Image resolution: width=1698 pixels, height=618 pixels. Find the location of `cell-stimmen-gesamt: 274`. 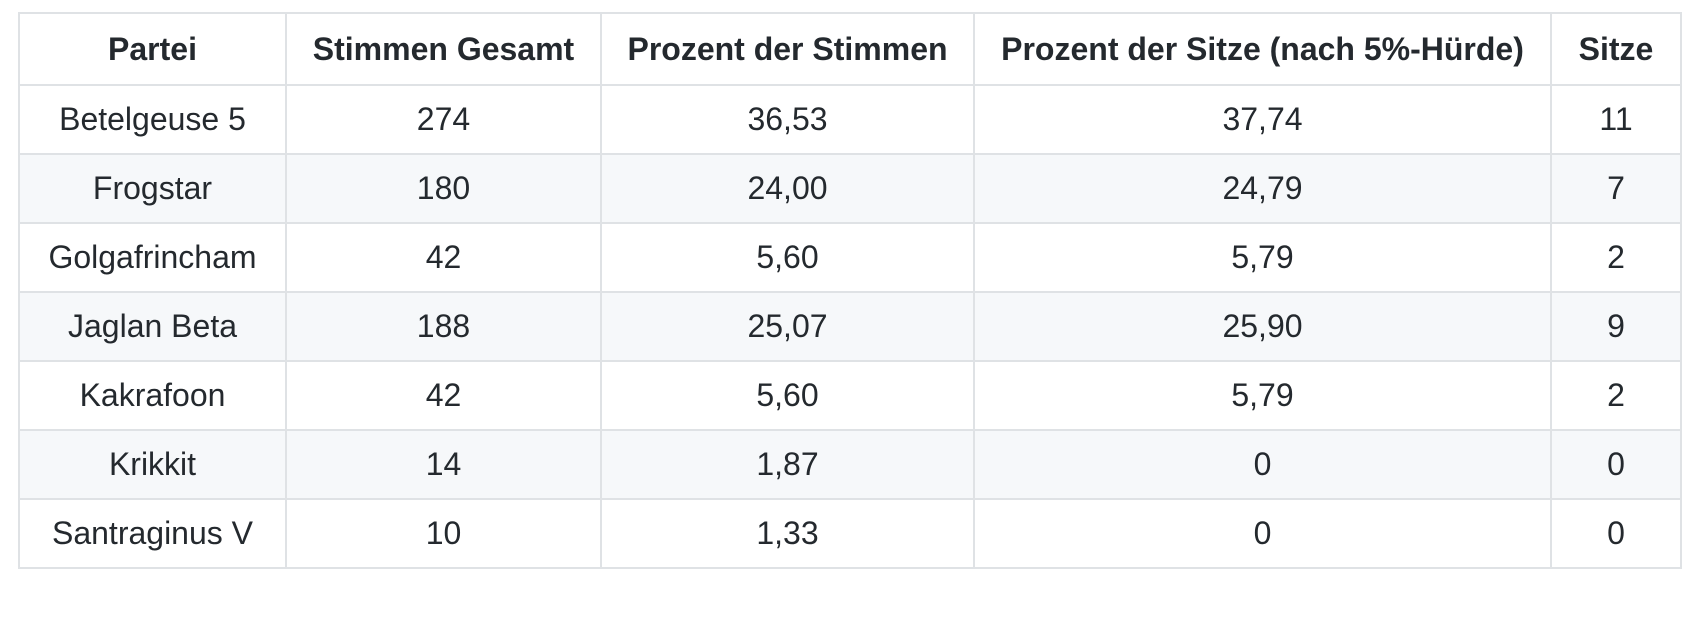

cell-stimmen-gesamt: 274 is located at coordinates (443, 119).